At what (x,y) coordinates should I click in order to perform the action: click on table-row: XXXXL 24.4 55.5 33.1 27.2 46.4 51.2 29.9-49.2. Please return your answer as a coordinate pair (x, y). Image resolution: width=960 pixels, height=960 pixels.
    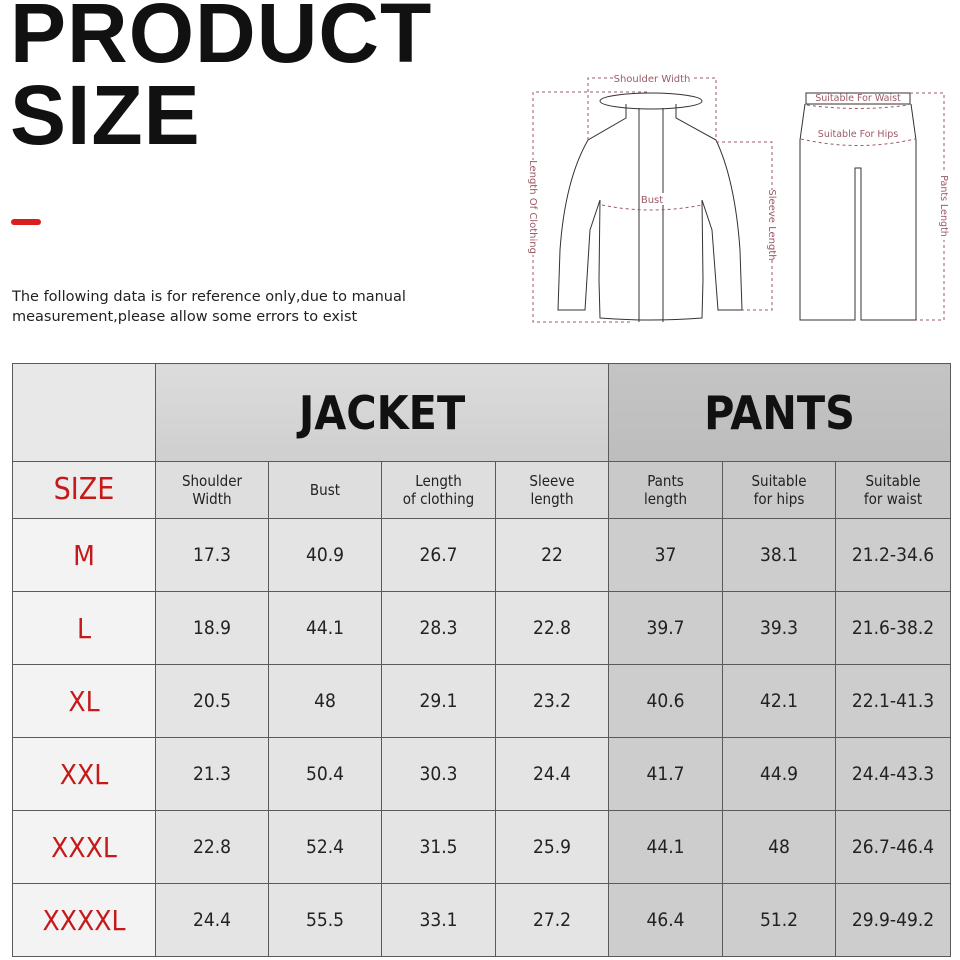
    Looking at the image, I should click on (482, 920).